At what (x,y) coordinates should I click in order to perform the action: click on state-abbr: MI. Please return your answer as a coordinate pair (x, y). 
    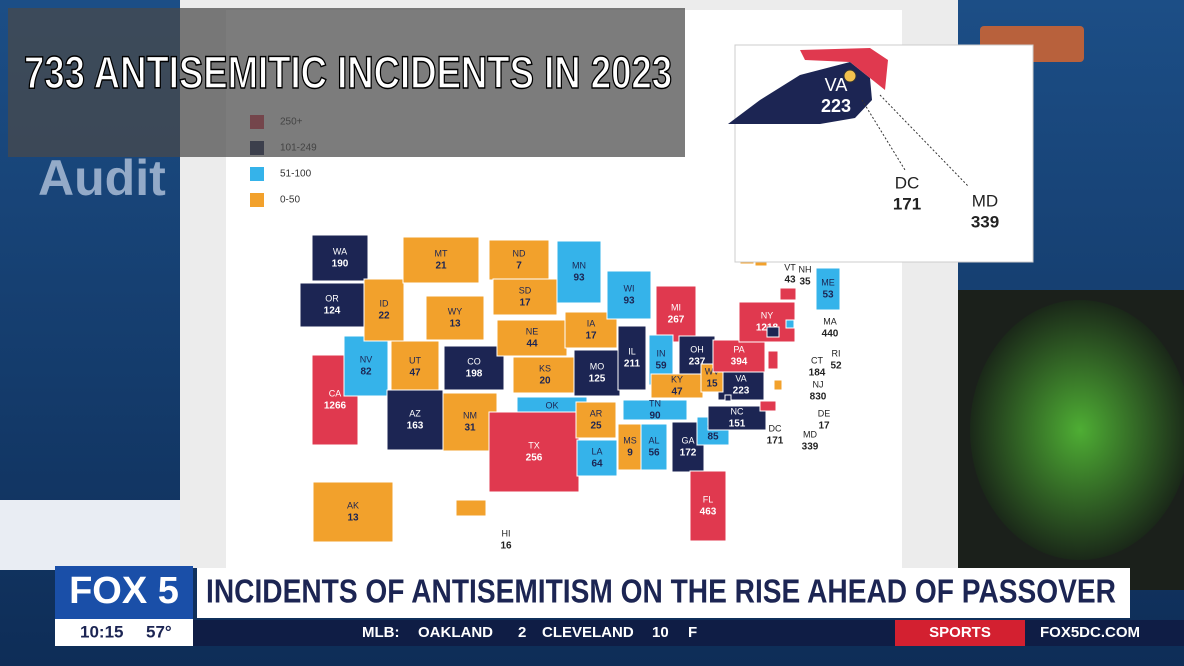
    Looking at the image, I should click on (676, 307).